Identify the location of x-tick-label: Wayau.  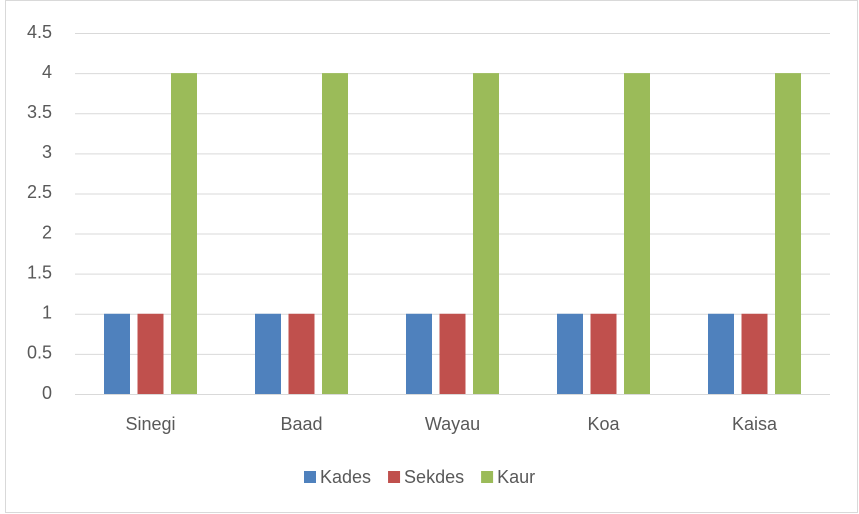
(452, 424).